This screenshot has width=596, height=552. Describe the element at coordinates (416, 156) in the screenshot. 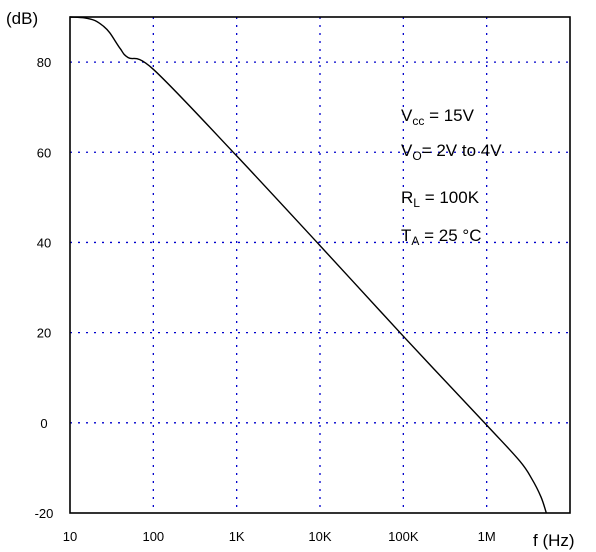

I see `annotation-vo-subscript: O` at that location.